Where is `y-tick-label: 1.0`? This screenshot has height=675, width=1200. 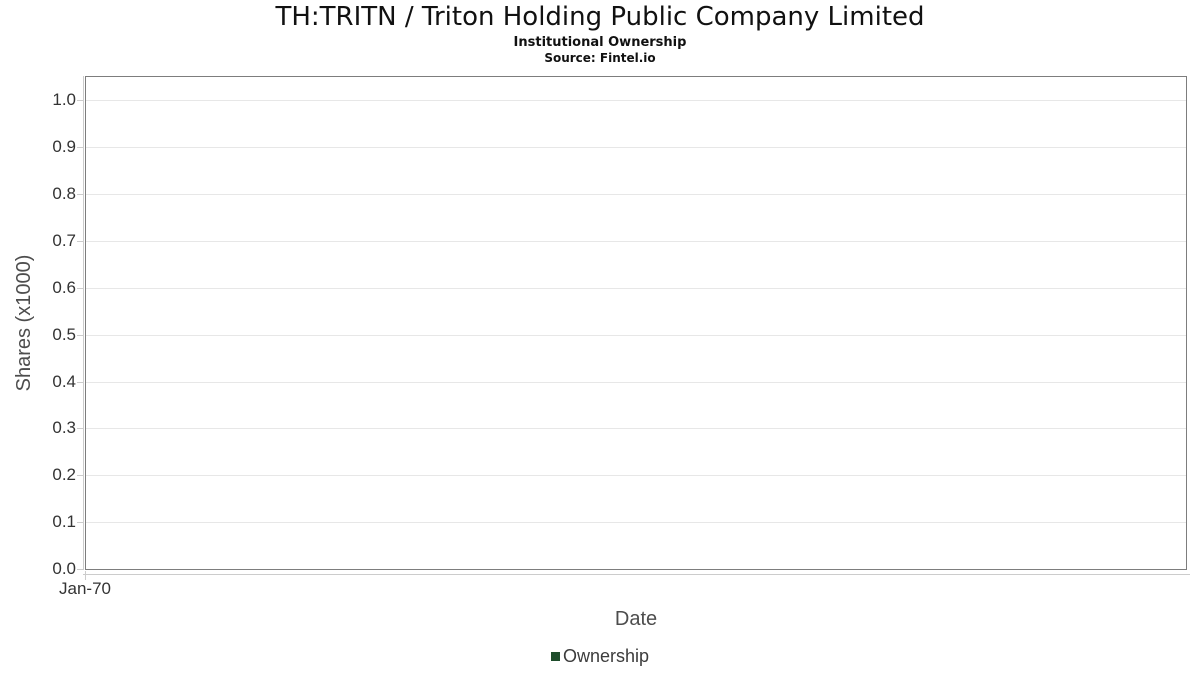
y-tick-label: 1.0 is located at coordinates (64, 99).